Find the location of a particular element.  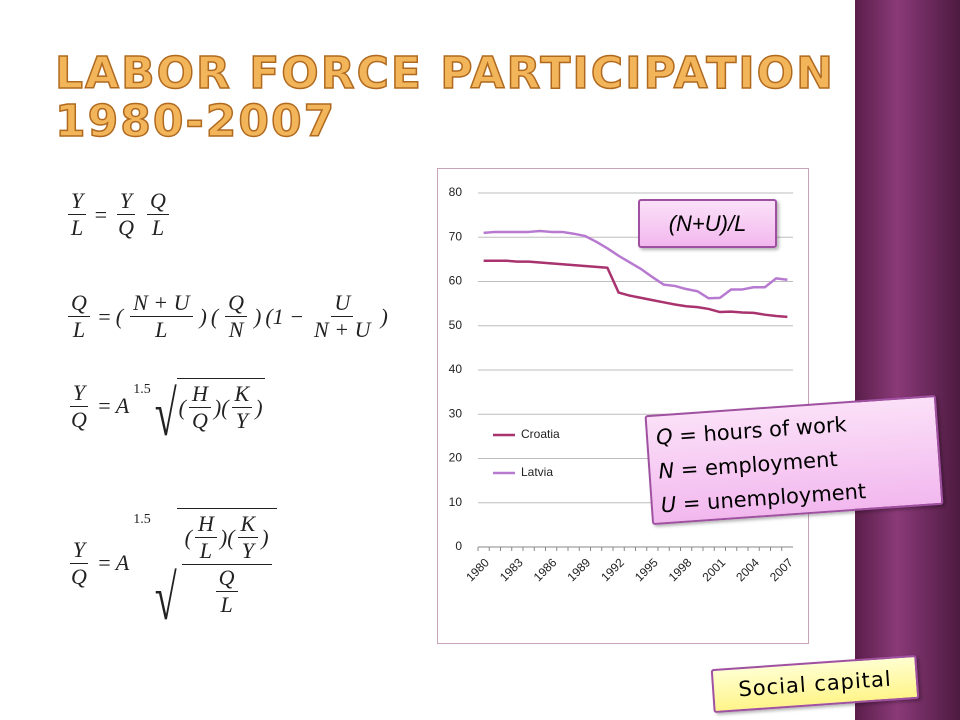

y-tick-label: 80 is located at coordinates (456, 192).